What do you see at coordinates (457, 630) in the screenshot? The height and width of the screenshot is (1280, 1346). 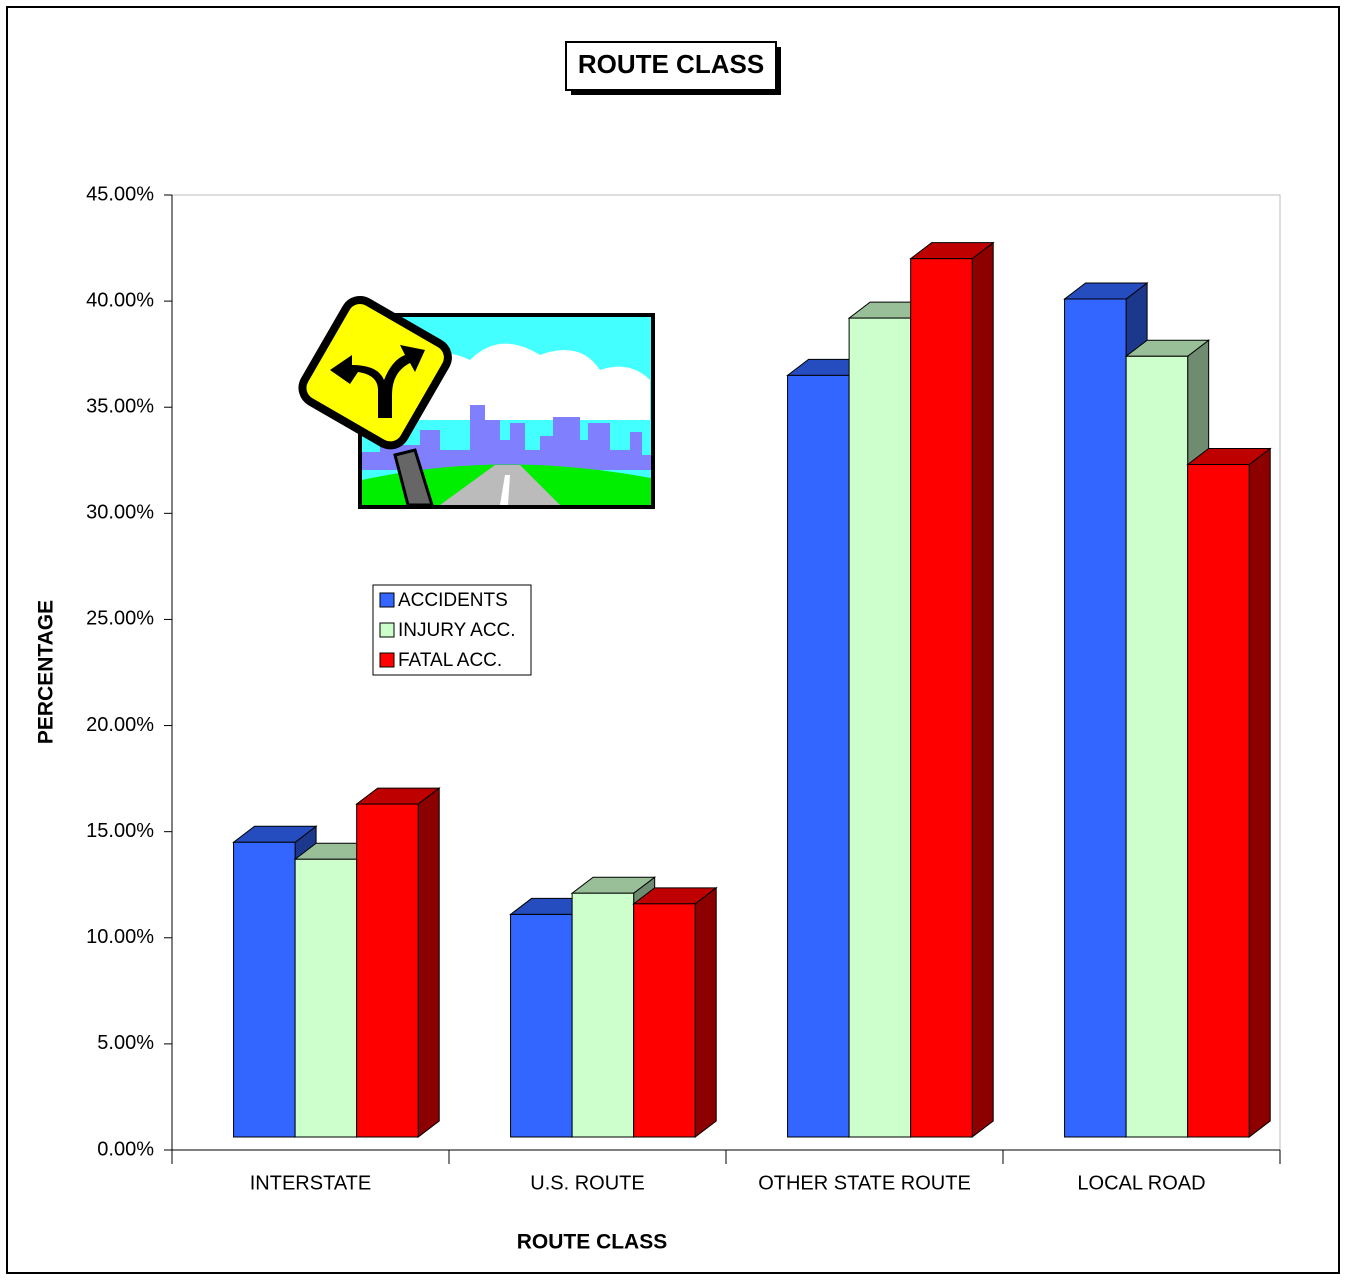 I see `legend-label: INJURY ACC.` at bounding box center [457, 630].